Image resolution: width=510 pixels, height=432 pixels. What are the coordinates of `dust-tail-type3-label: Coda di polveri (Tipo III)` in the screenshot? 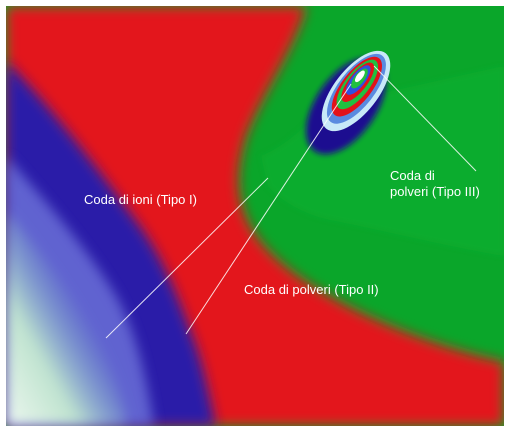 It's located at (435, 184).